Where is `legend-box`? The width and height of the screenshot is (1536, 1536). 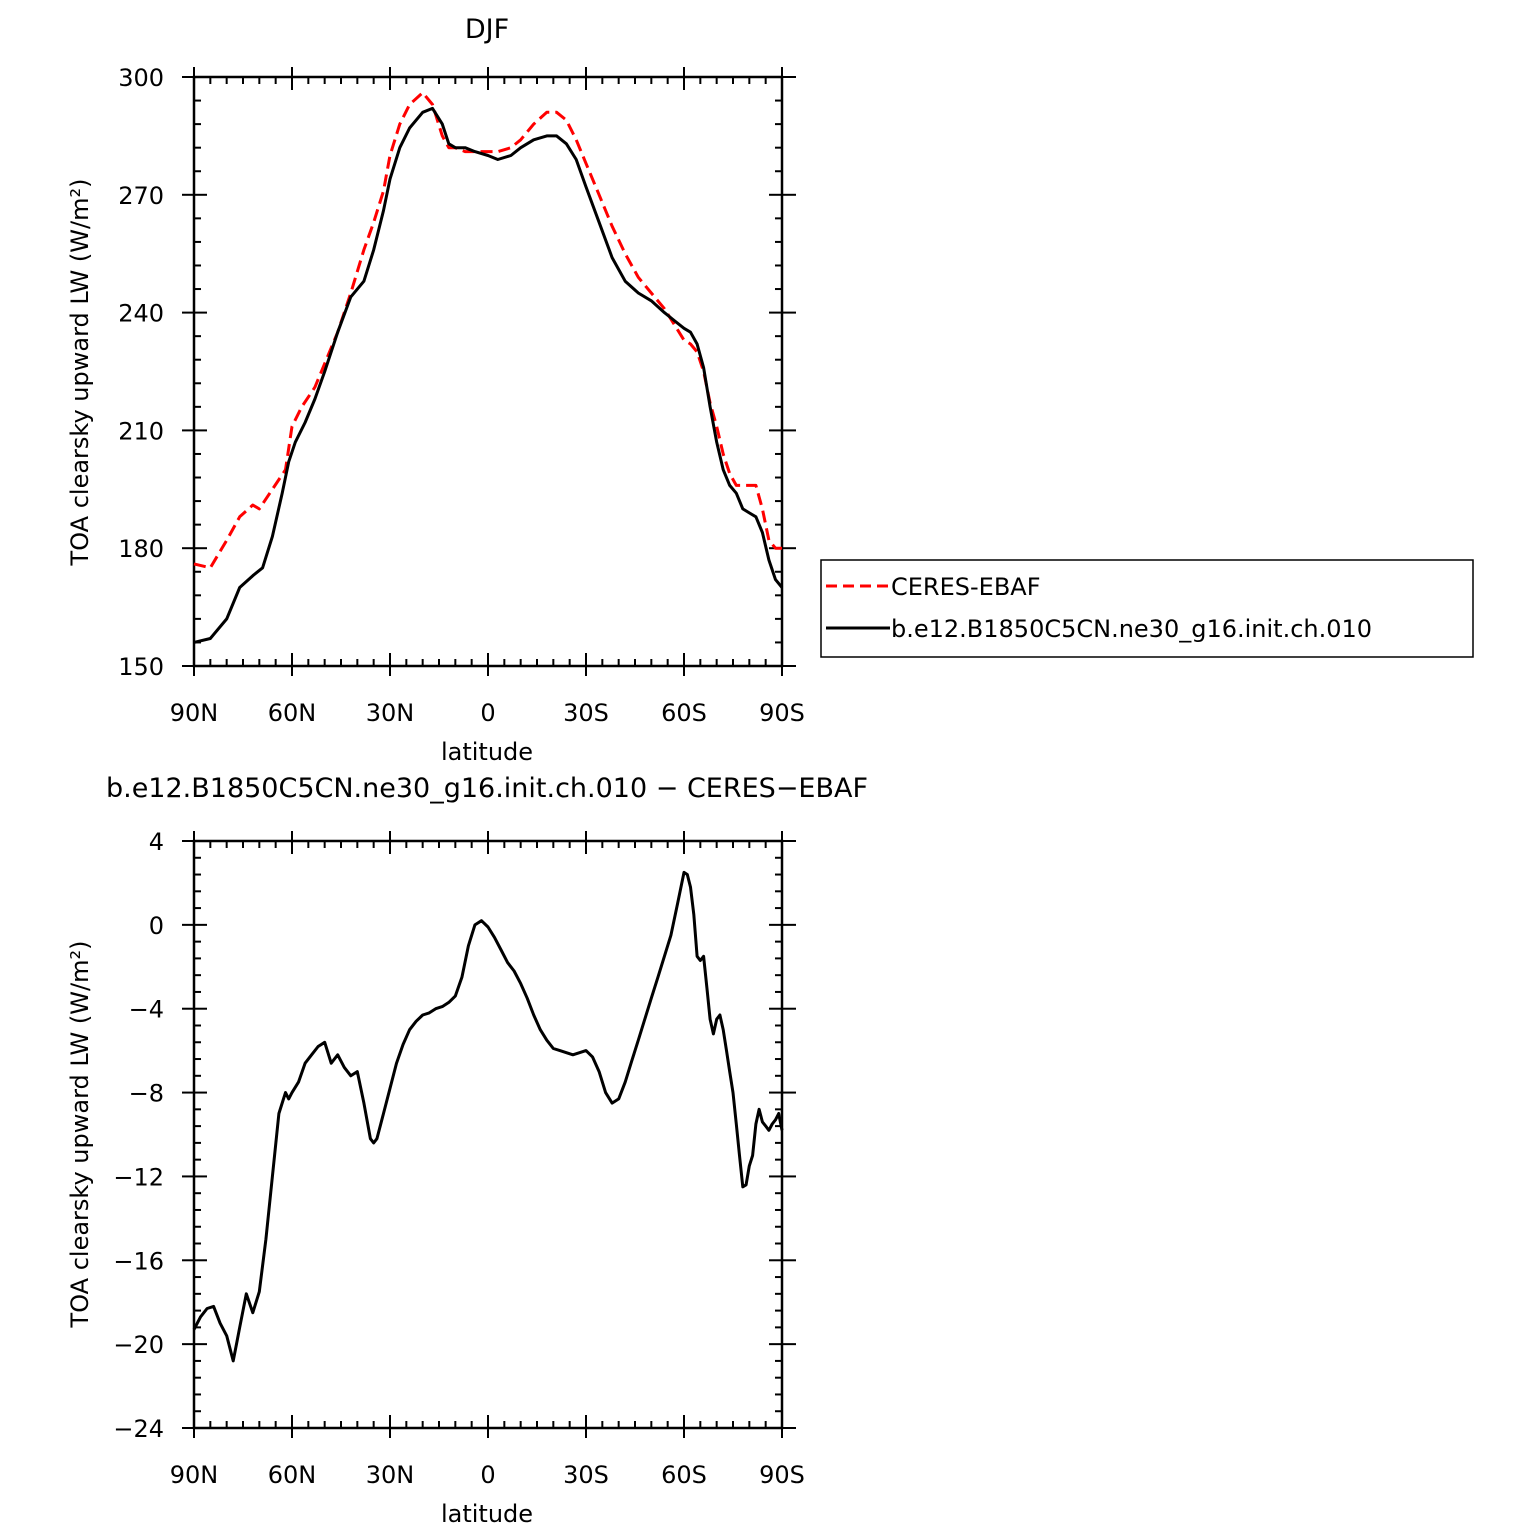
legend-box is located at coordinates (1147, 608).